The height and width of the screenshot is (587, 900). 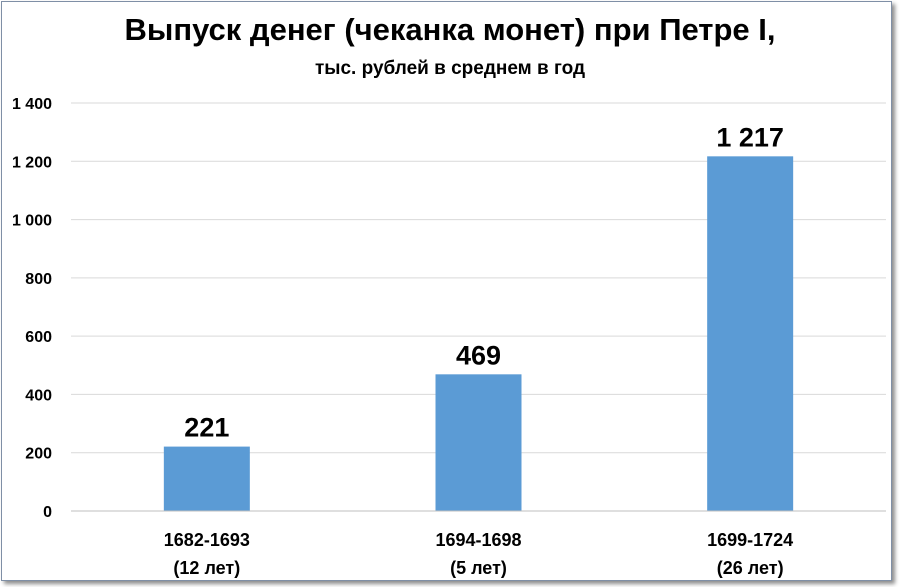 I want to click on data-label: 221, so click(x=206, y=428).